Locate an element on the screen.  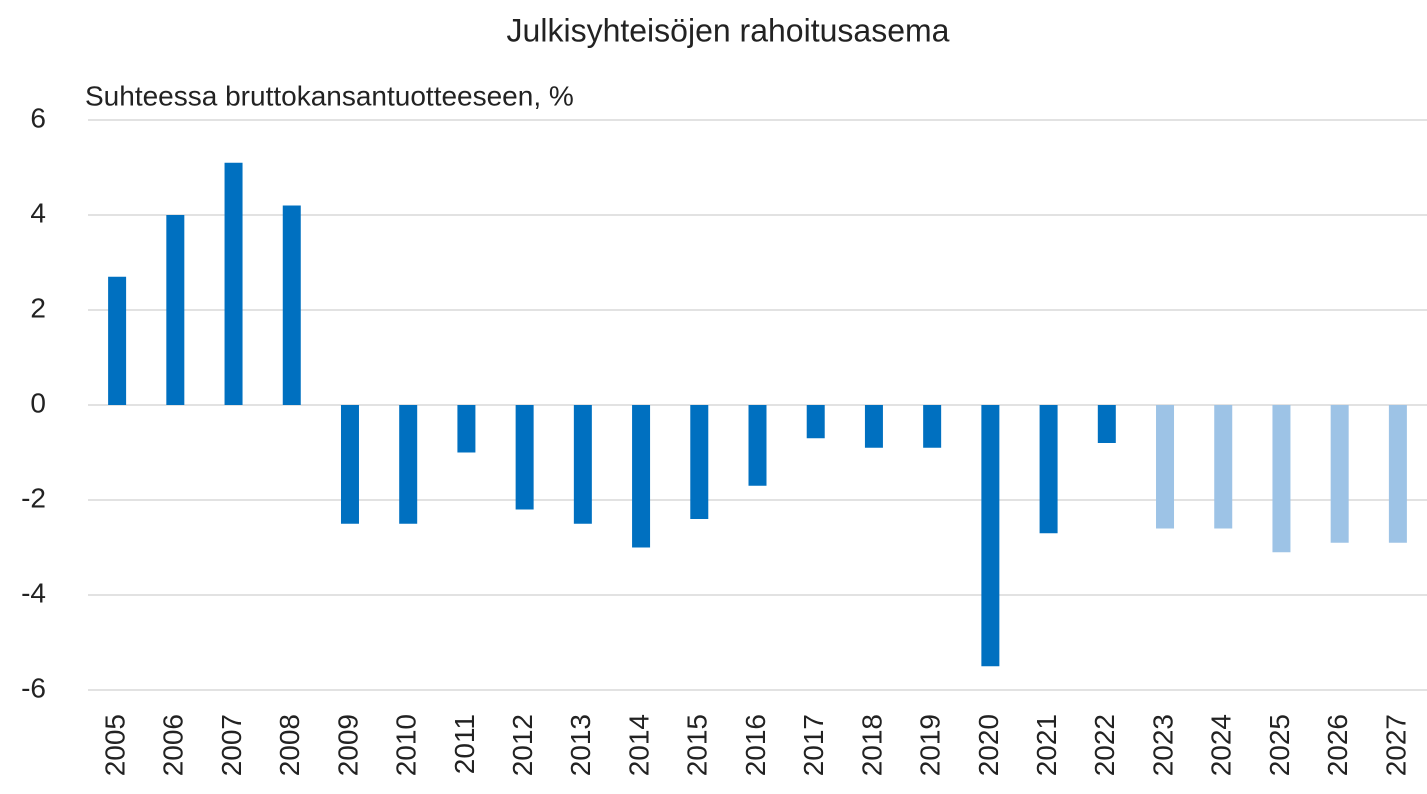
x-tick-label: 2012 is located at coordinates (522, 745).